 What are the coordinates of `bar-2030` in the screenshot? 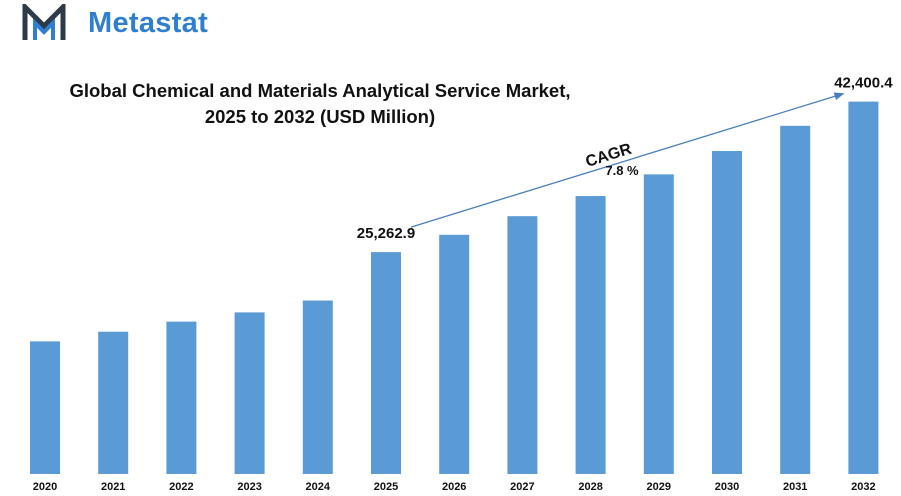 It's located at (727, 312).